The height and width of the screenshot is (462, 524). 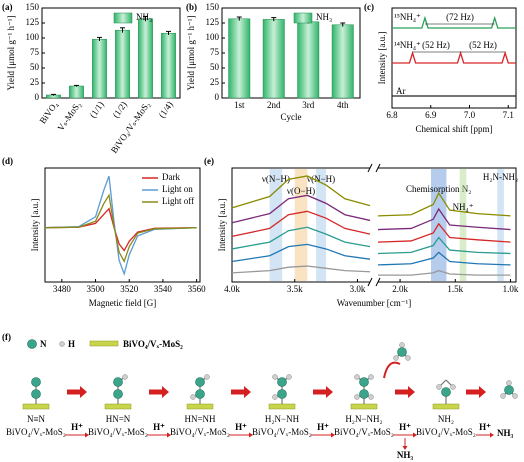 What do you see at coordinates (460, 17) in the screenshot?
I see `annotation: (72 Hz)` at bounding box center [460, 17].